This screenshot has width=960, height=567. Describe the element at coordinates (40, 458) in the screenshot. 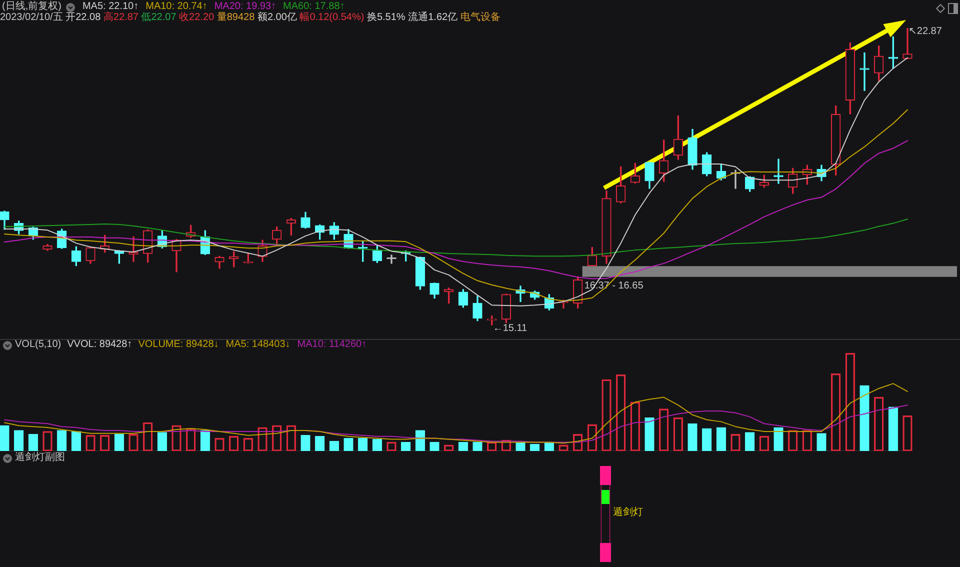

I see `text: 遁剑灯副图` at that location.